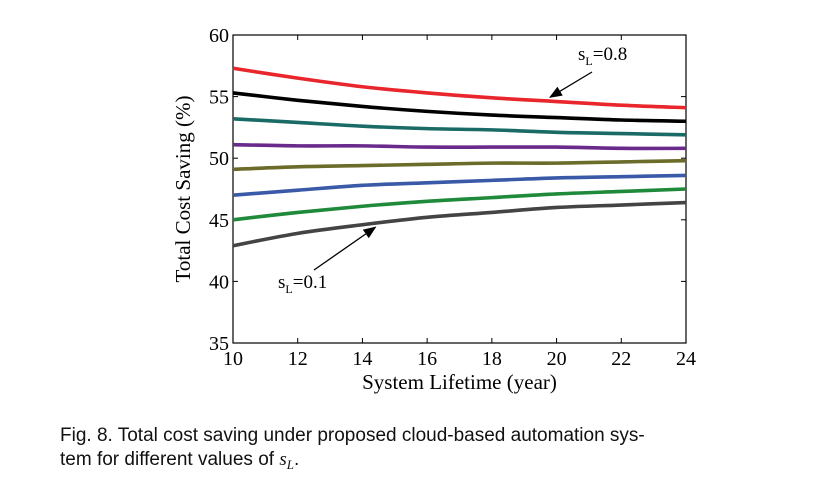 The width and height of the screenshot is (834, 484). I want to click on annotation-label: sL=0.1, so click(302, 284).